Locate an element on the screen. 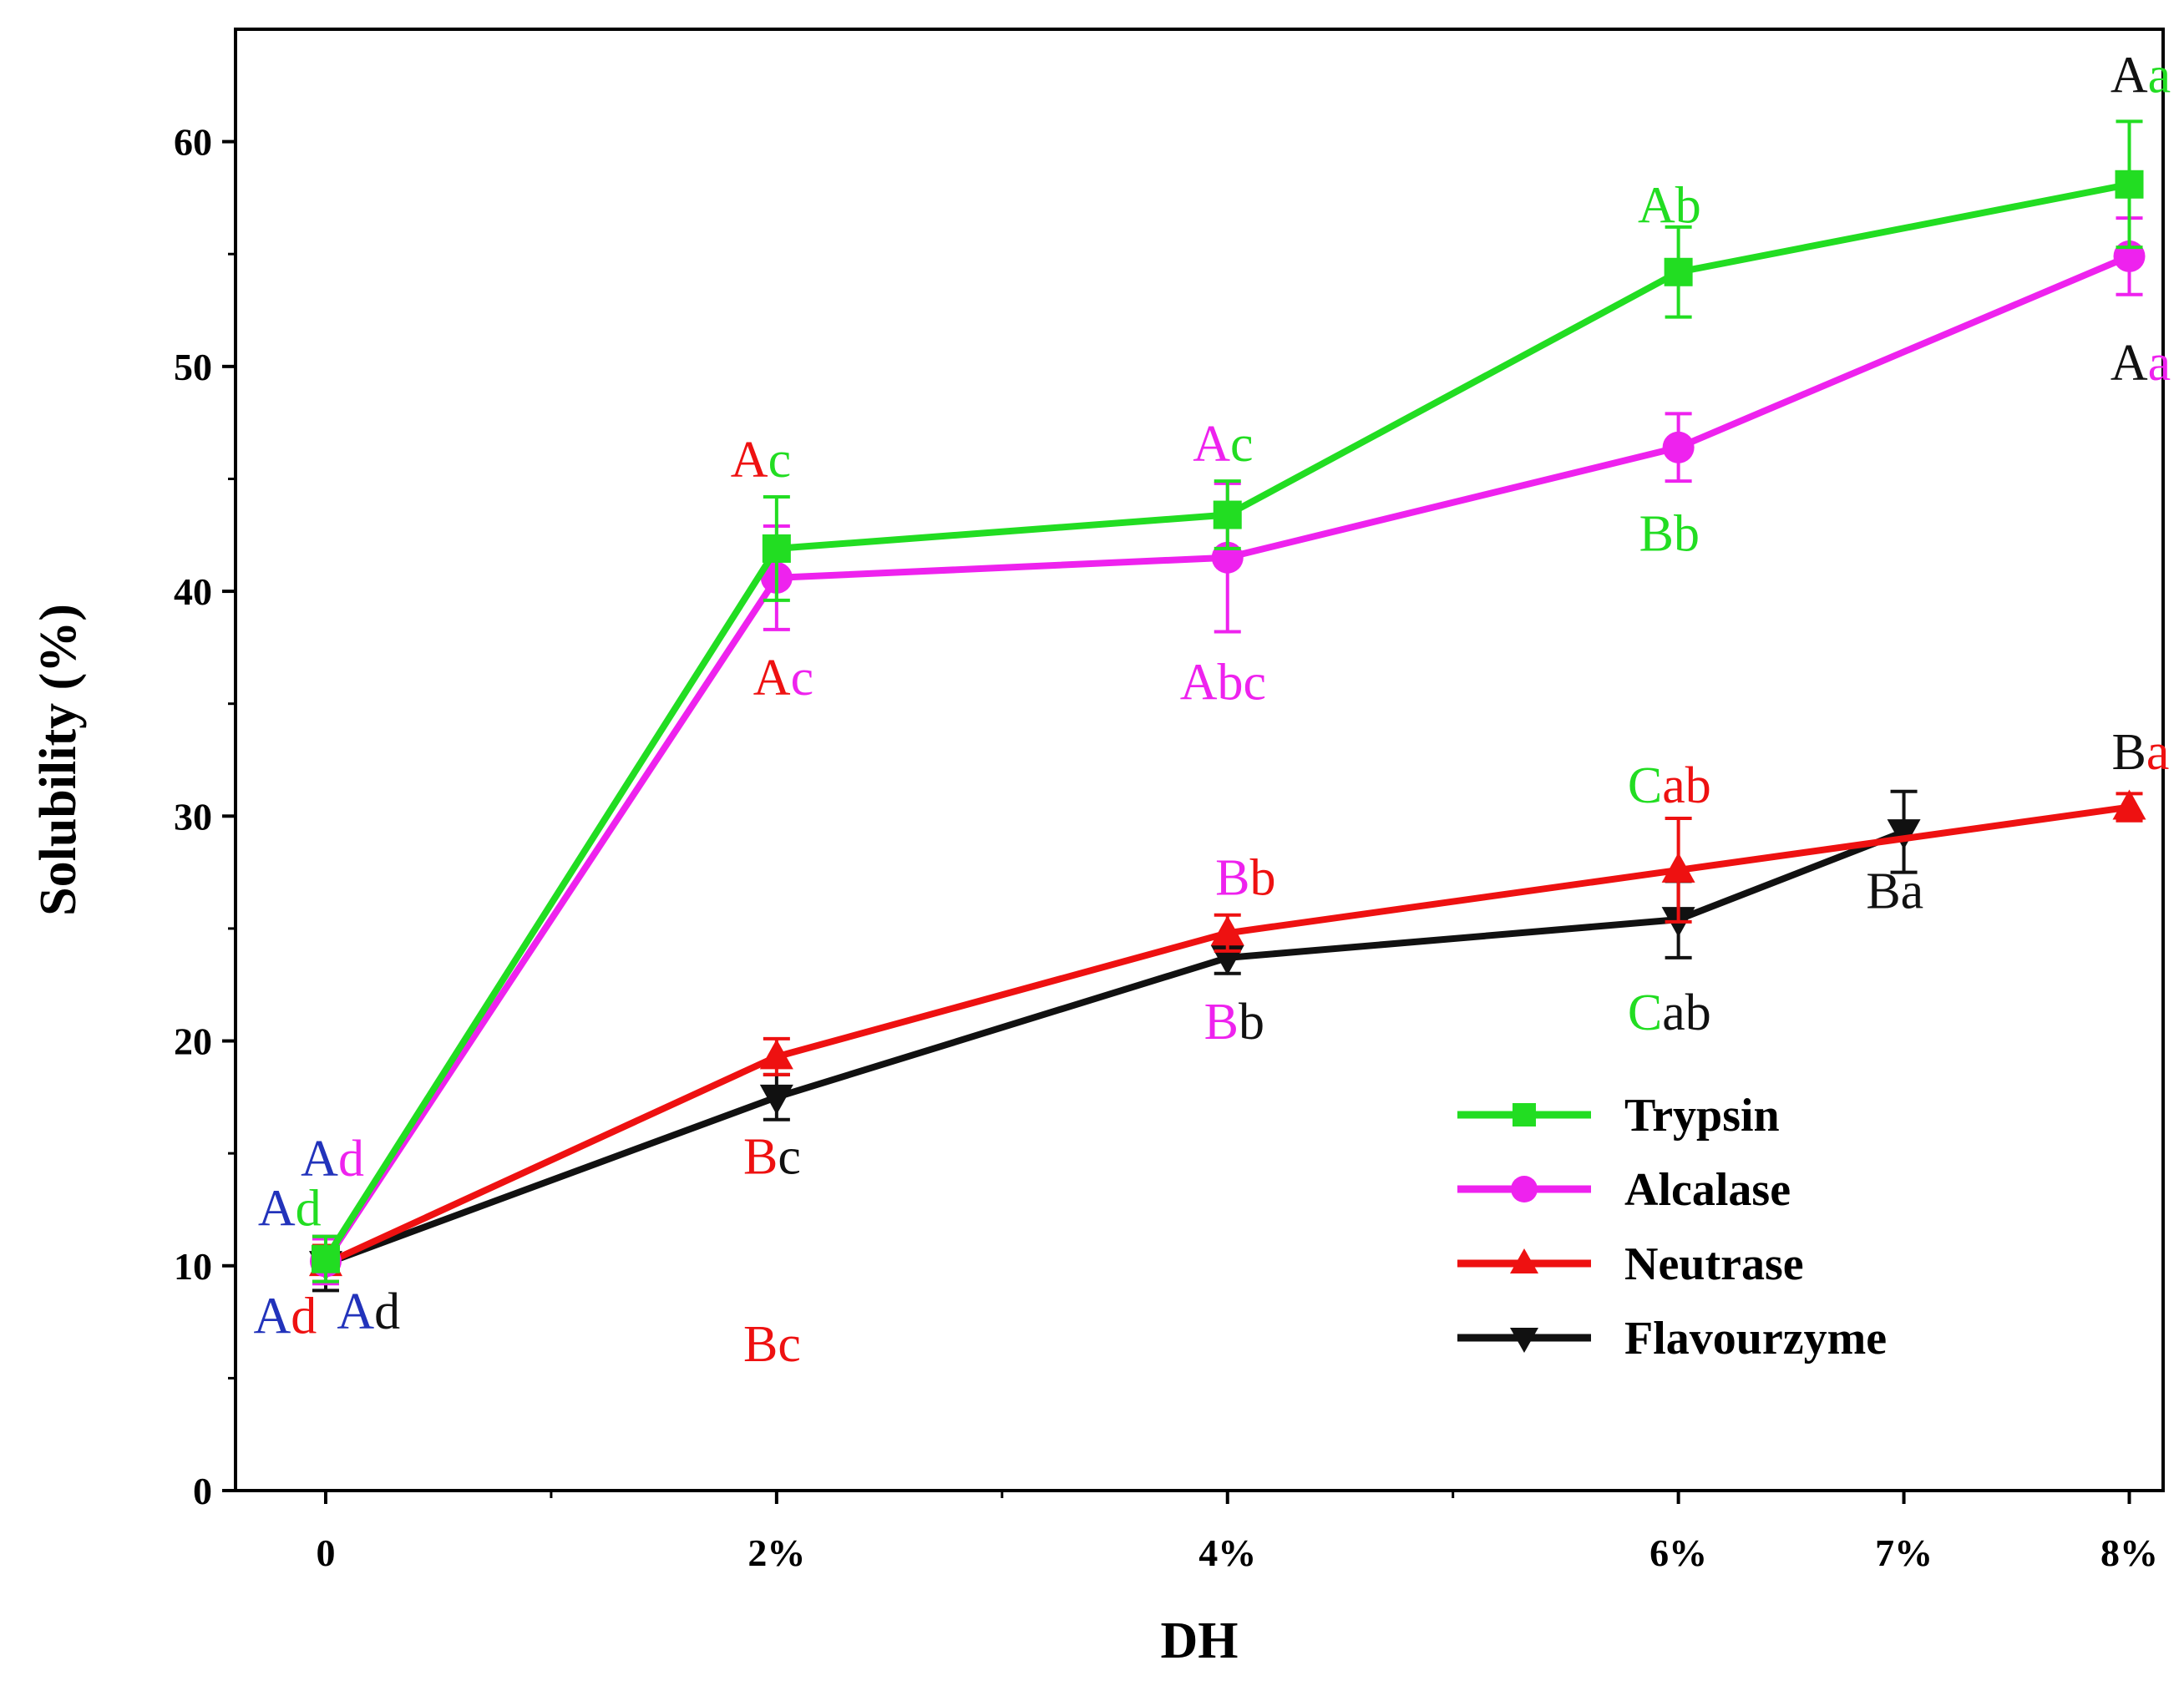  legend-label: Trypsin is located at coordinates (1702, 1116).